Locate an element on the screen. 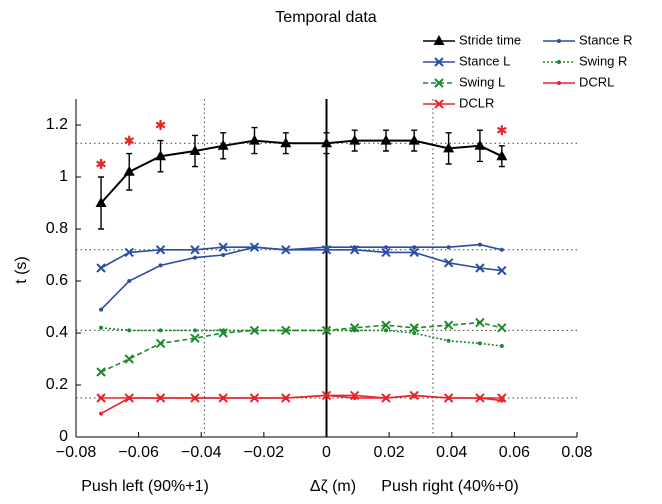  legend-label: Swing R is located at coordinates (603, 60).